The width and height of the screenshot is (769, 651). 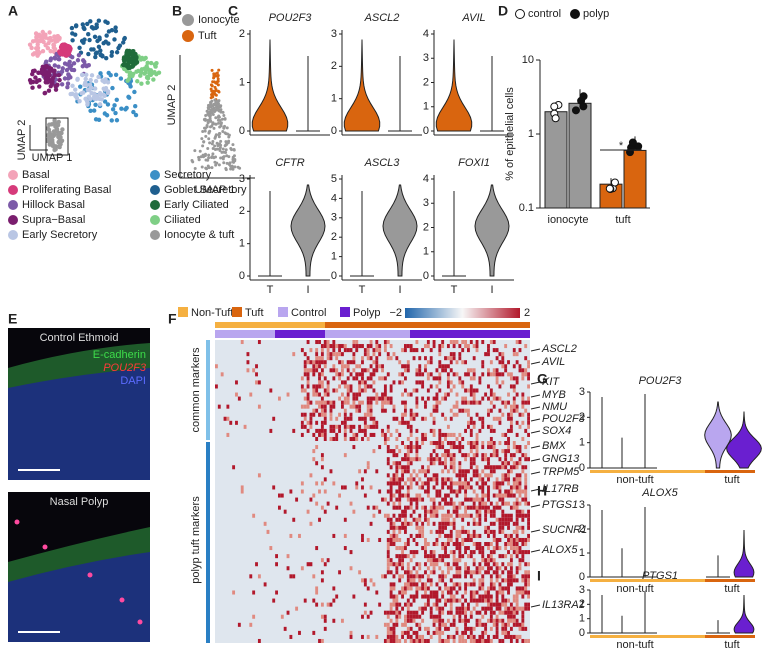 I want to click on group-label: I, so click(x=307, y=290).